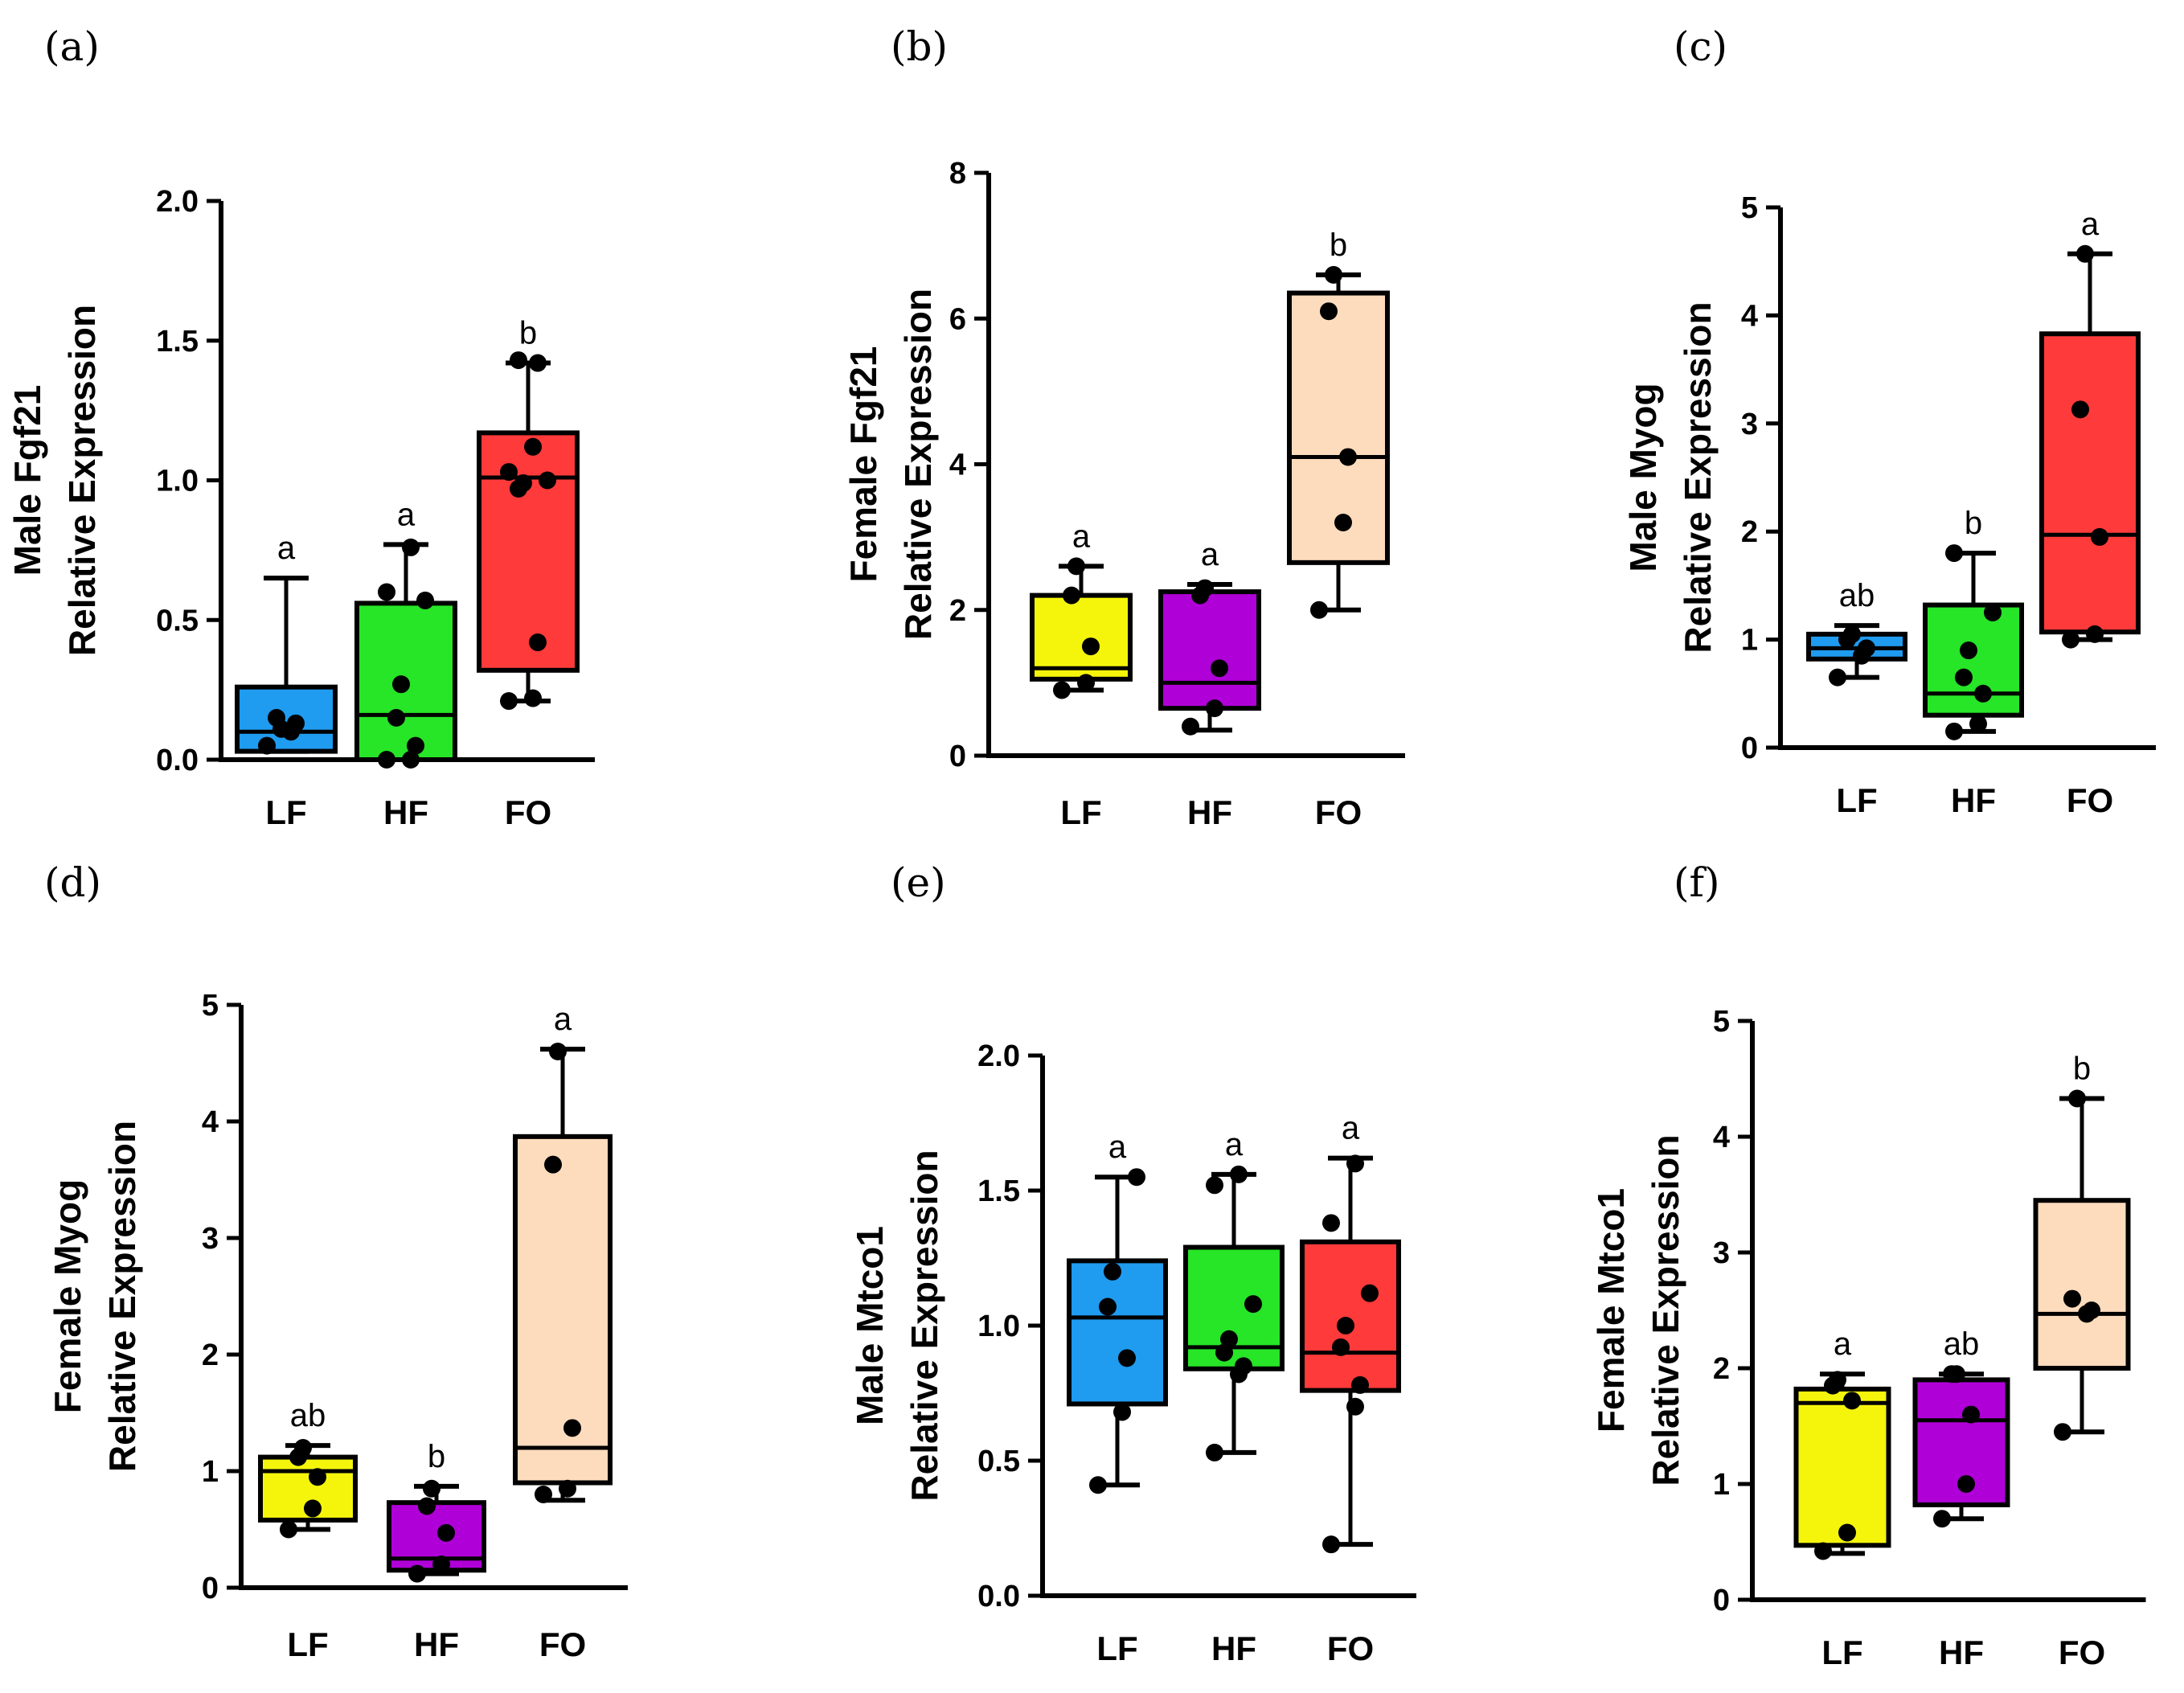  I want to click on y-axis-title-line1: Male Myog, so click(1643, 477).